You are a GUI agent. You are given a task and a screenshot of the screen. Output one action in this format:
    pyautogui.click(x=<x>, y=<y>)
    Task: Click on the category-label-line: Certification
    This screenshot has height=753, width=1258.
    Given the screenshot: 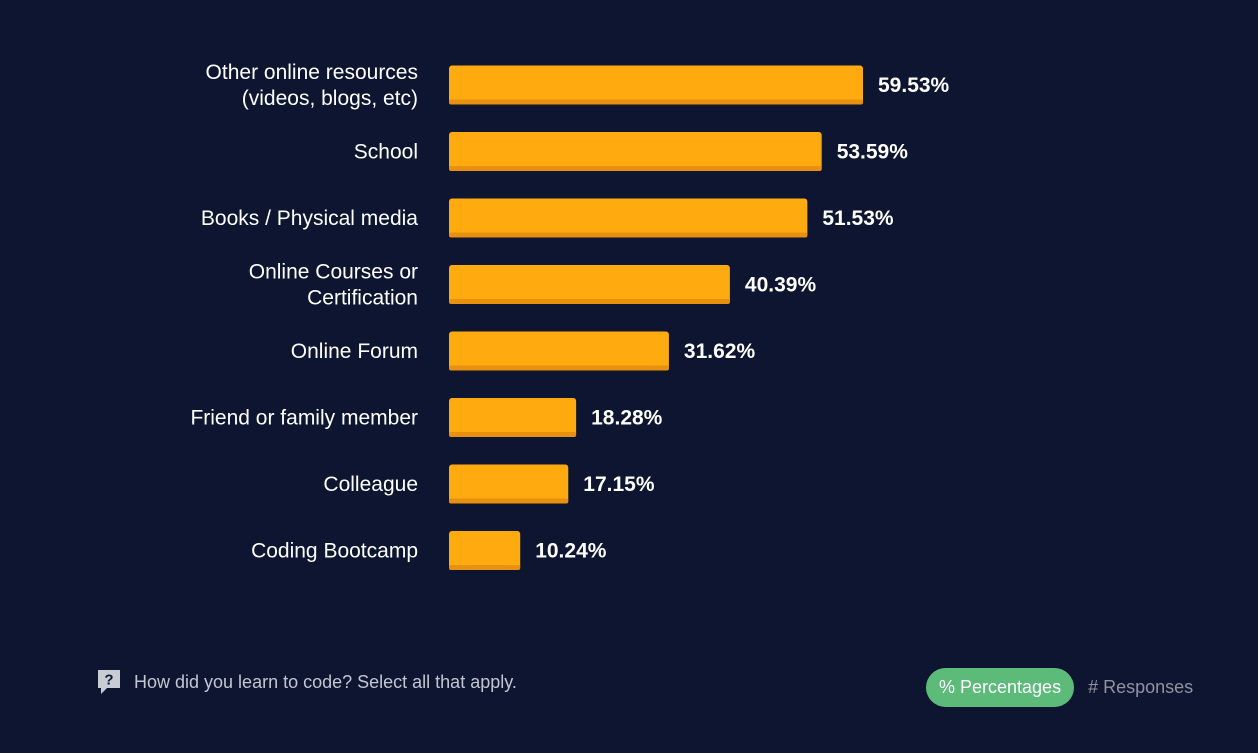 What is the action you would take?
    pyautogui.click(x=362, y=298)
    